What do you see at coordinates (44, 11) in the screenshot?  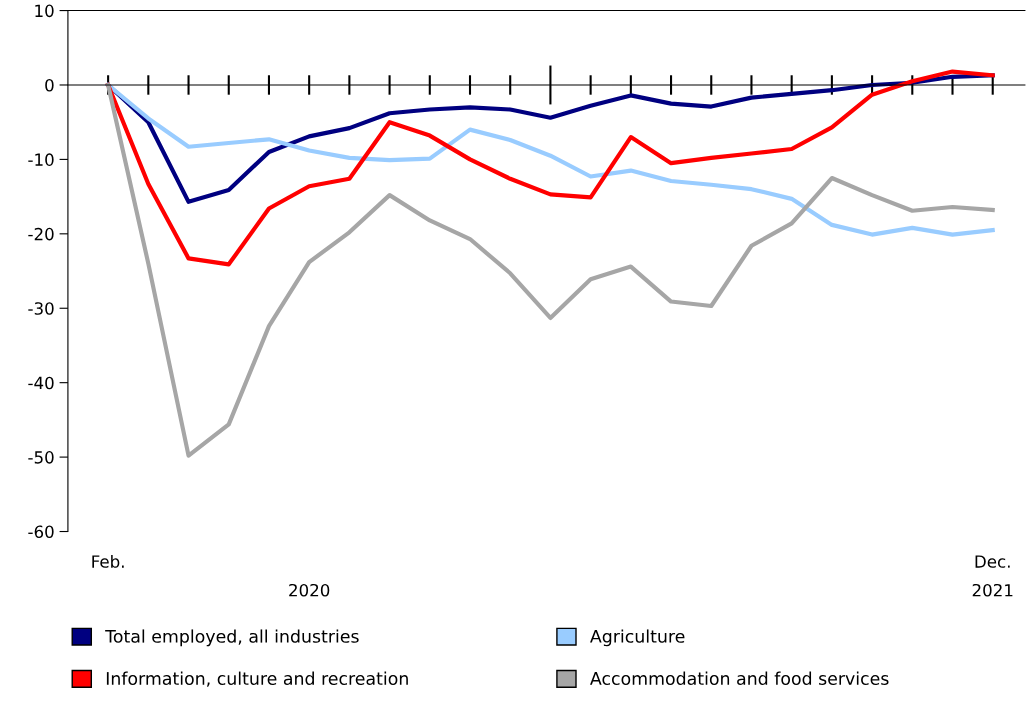 I see `y-tick-label: 10` at bounding box center [44, 11].